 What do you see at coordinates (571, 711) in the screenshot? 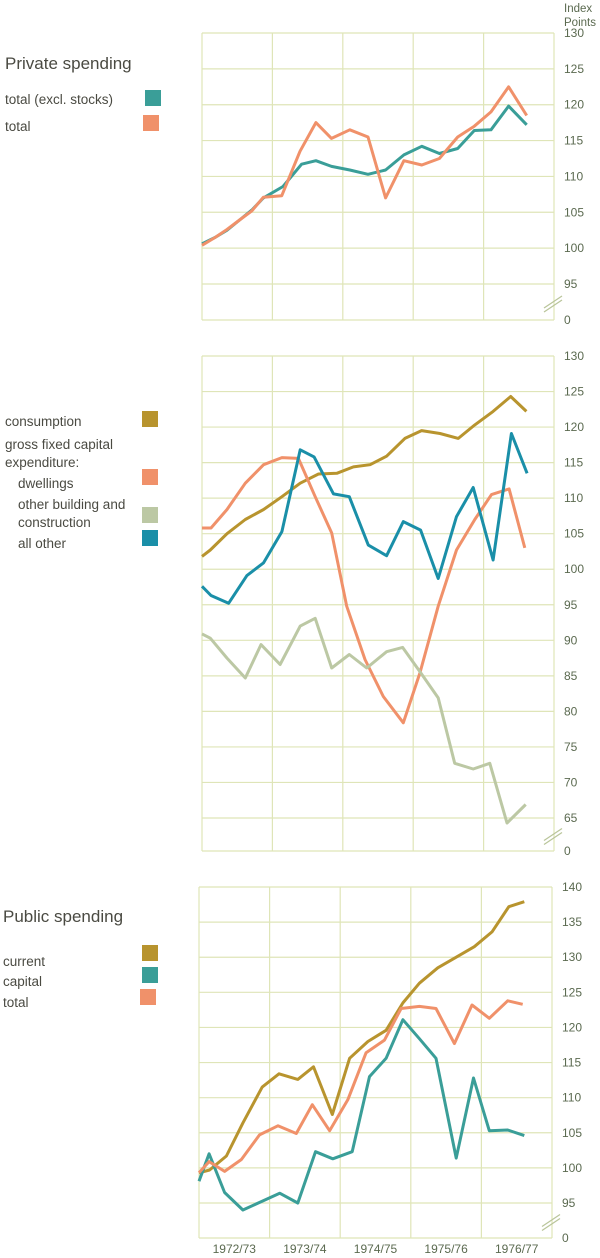
I see `y-tick-label: 80` at bounding box center [571, 711].